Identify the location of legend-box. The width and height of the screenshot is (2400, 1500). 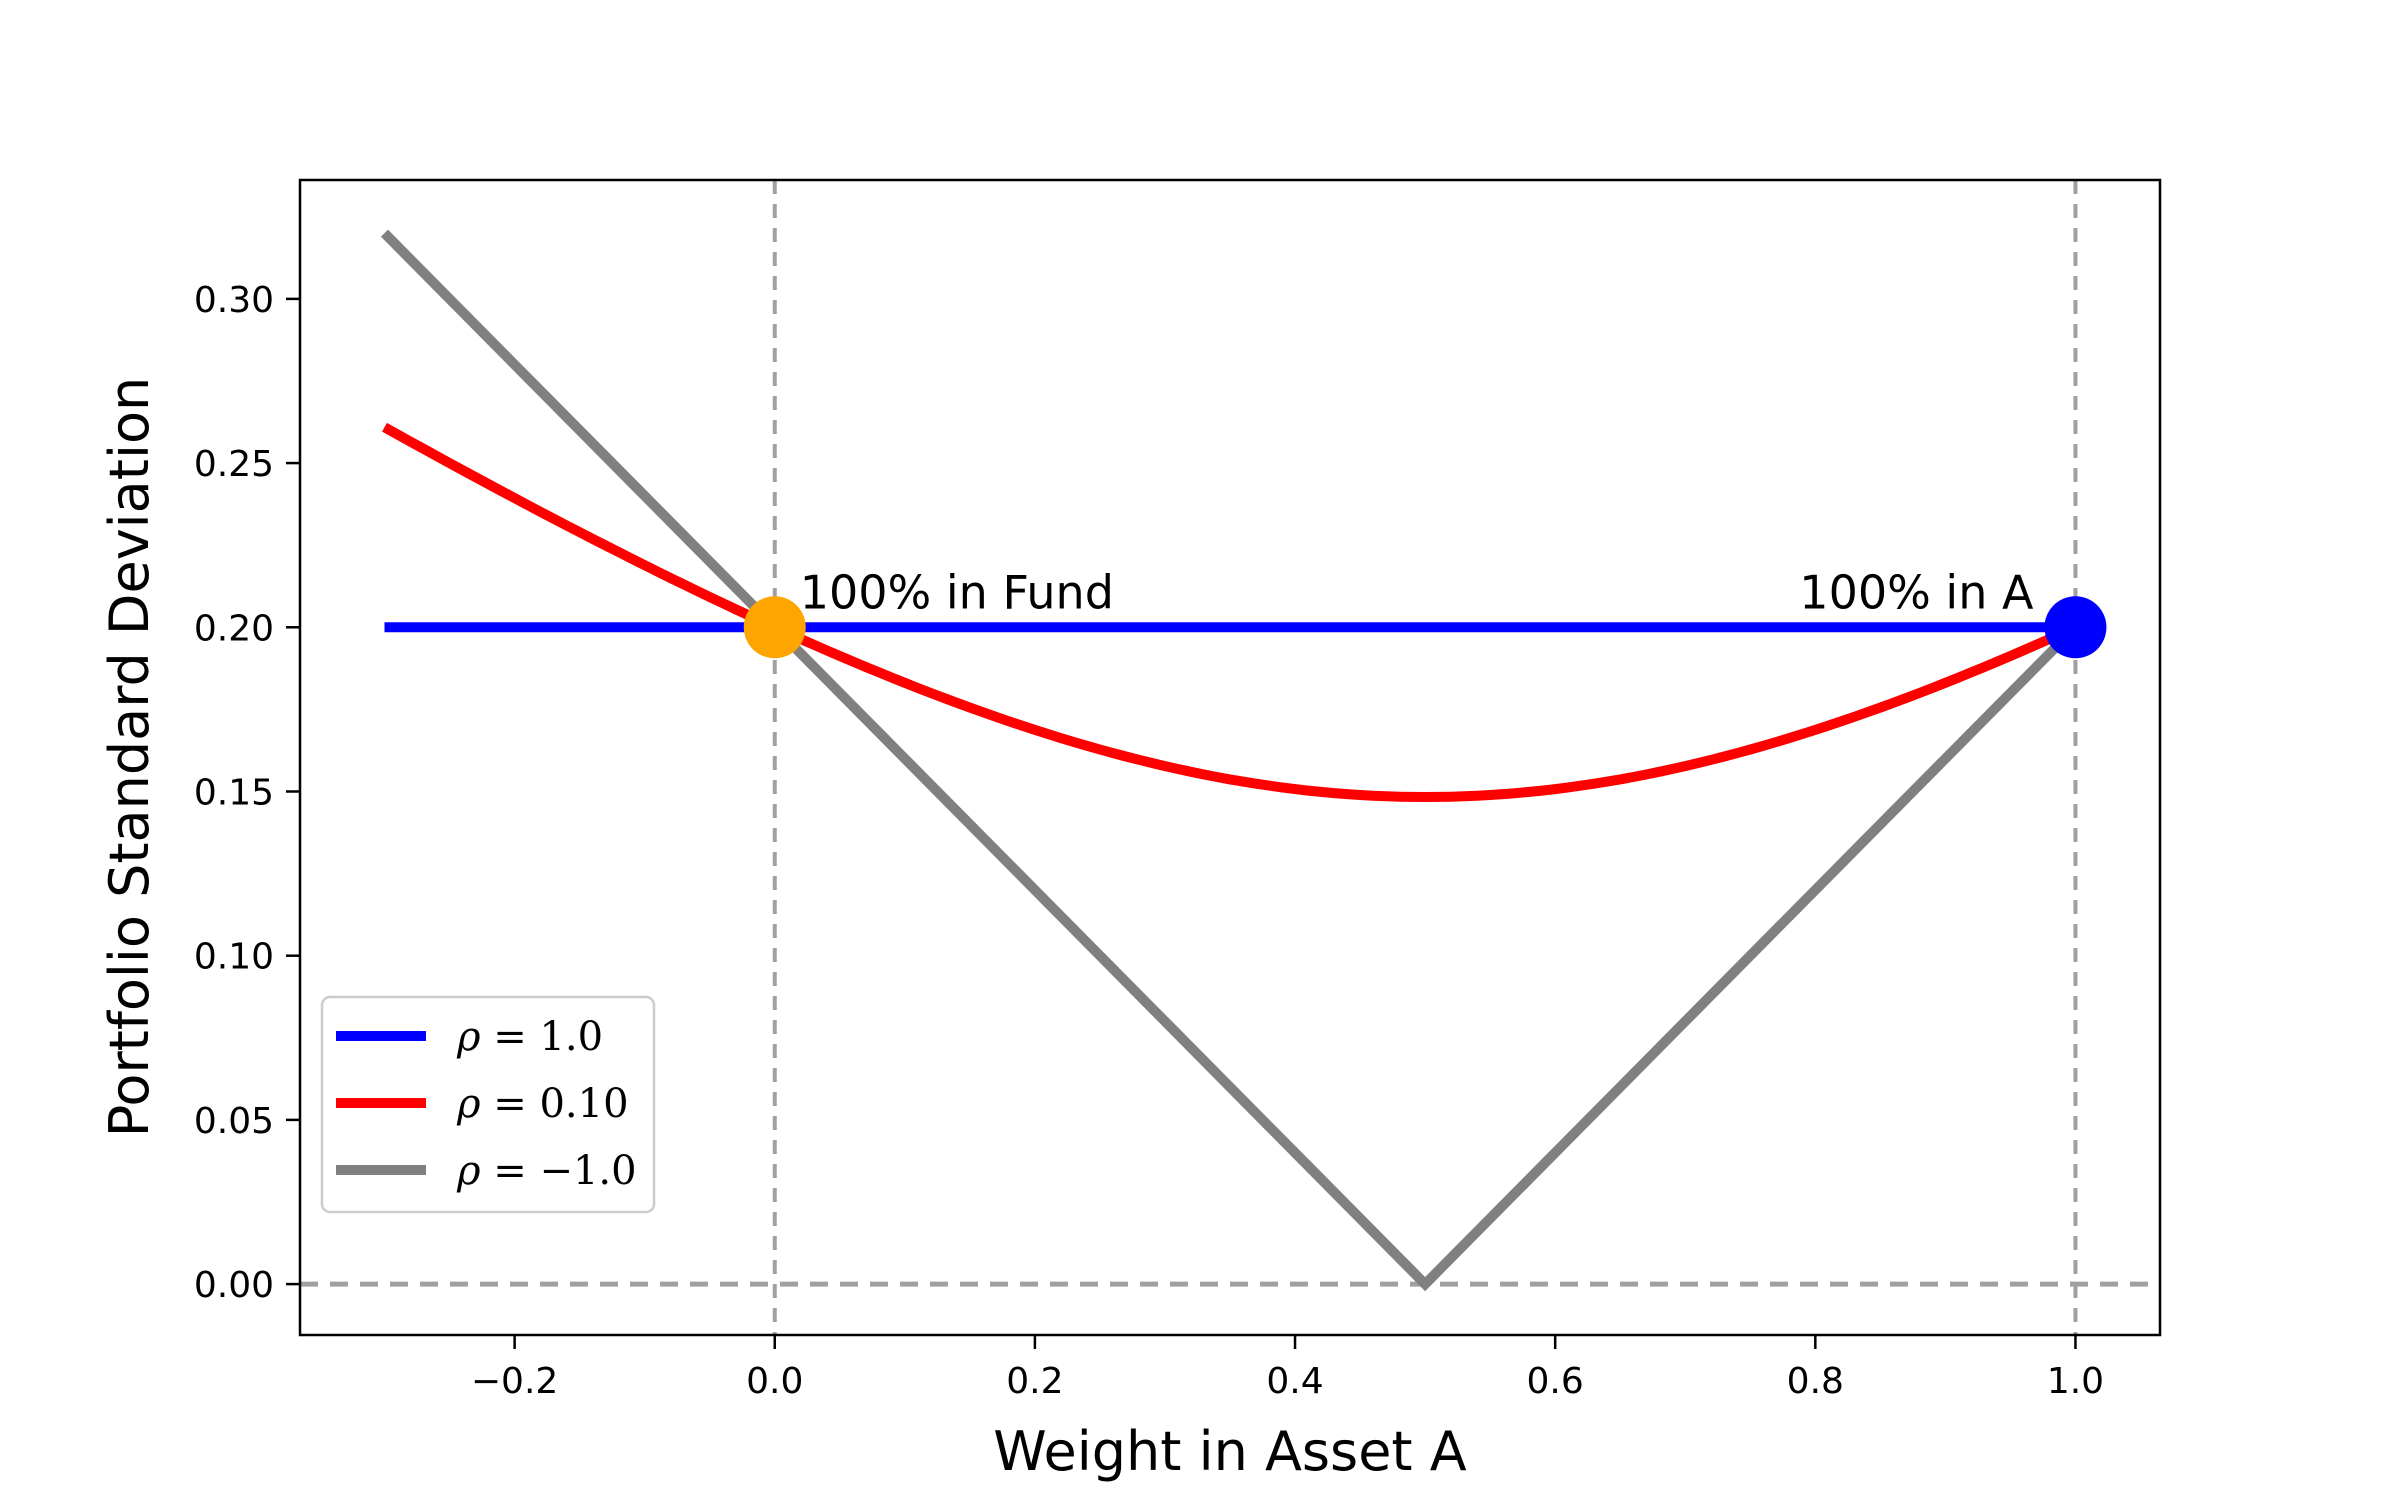
(488, 1104).